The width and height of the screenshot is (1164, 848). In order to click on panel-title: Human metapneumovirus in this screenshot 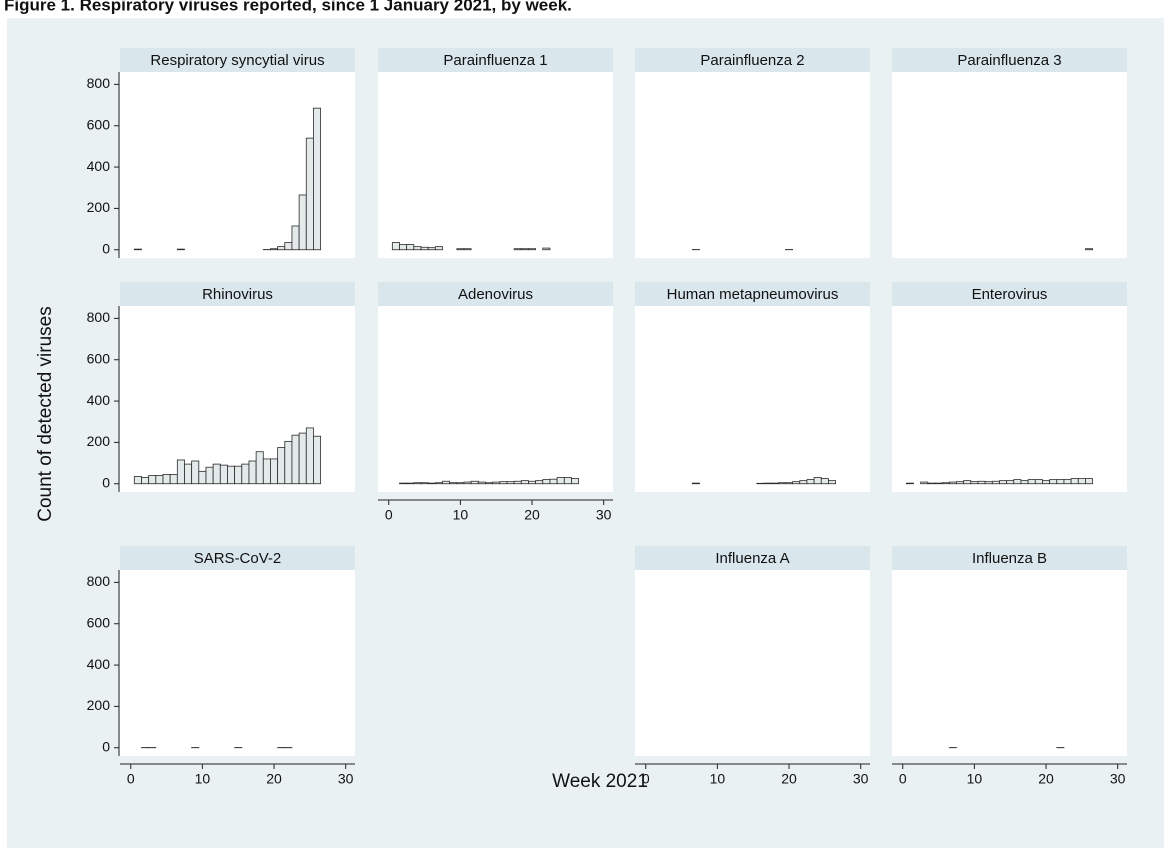, I will do `click(753, 294)`.